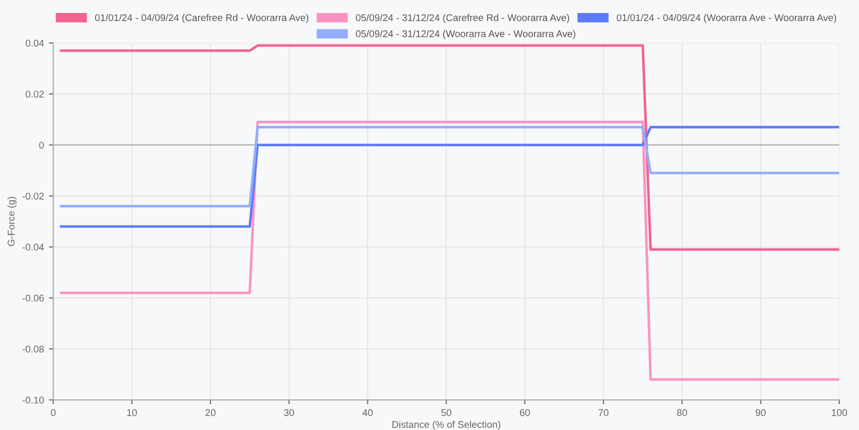  I want to click on y-tick-label: 0.02, so click(35, 94).